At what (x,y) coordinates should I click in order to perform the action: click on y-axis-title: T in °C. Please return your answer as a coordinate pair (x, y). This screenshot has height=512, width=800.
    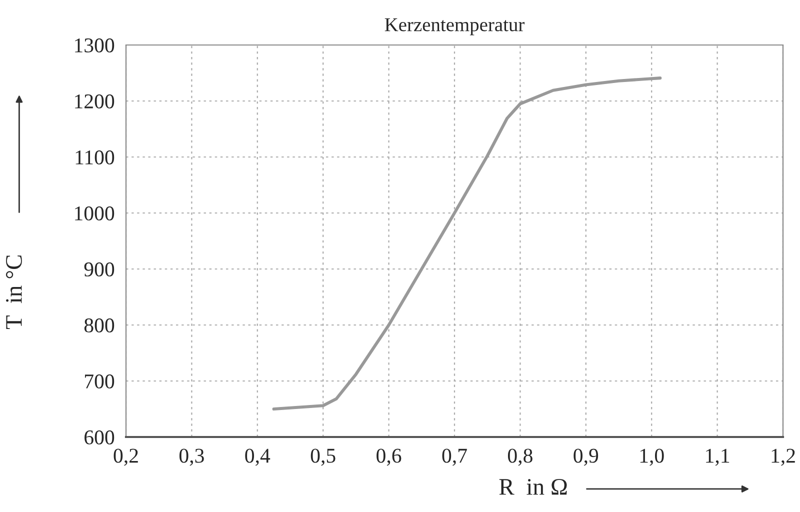
    Looking at the image, I should click on (14, 293).